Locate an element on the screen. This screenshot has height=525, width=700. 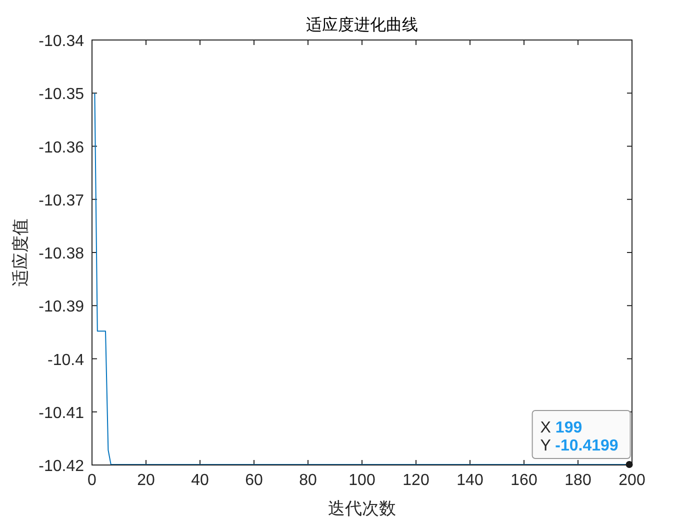
x-tick-label: 140 is located at coordinates (470, 480).